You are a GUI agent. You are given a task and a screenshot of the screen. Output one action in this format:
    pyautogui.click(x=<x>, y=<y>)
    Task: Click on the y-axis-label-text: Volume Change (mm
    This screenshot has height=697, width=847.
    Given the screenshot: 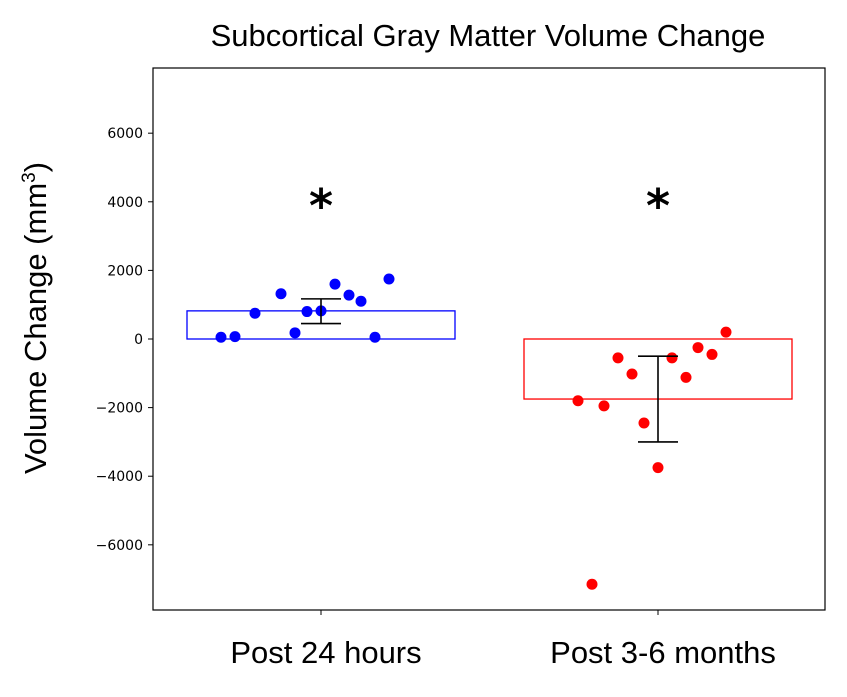 What is the action you would take?
    pyautogui.click(x=35, y=328)
    